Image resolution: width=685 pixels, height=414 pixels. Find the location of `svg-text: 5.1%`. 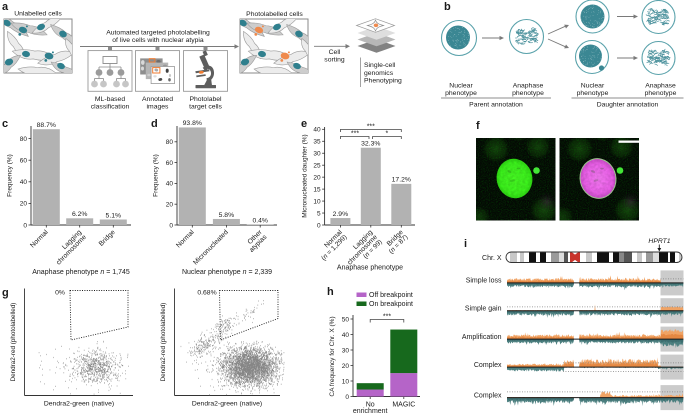

svg-text: 5.1% is located at coordinates (114, 215).